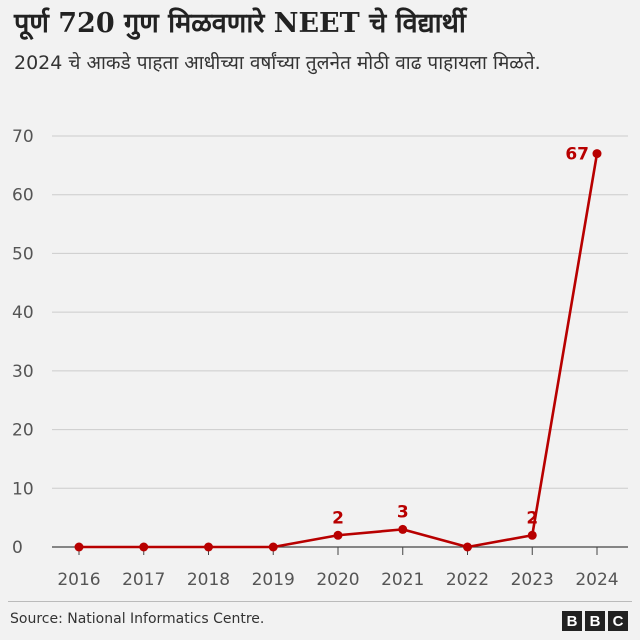 This screenshot has width=640, height=640. I want to click on x-axis-ticks: 2016 2017 2018 2019 2020 2021 2022 2023 2024, so click(338, 568).